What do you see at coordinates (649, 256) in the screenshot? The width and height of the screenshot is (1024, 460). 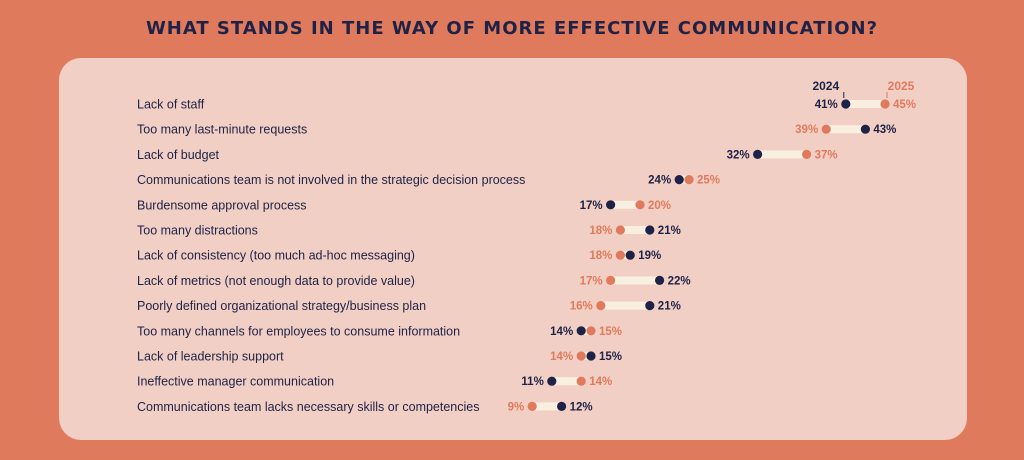 I see `data-label: 19%` at bounding box center [649, 256].